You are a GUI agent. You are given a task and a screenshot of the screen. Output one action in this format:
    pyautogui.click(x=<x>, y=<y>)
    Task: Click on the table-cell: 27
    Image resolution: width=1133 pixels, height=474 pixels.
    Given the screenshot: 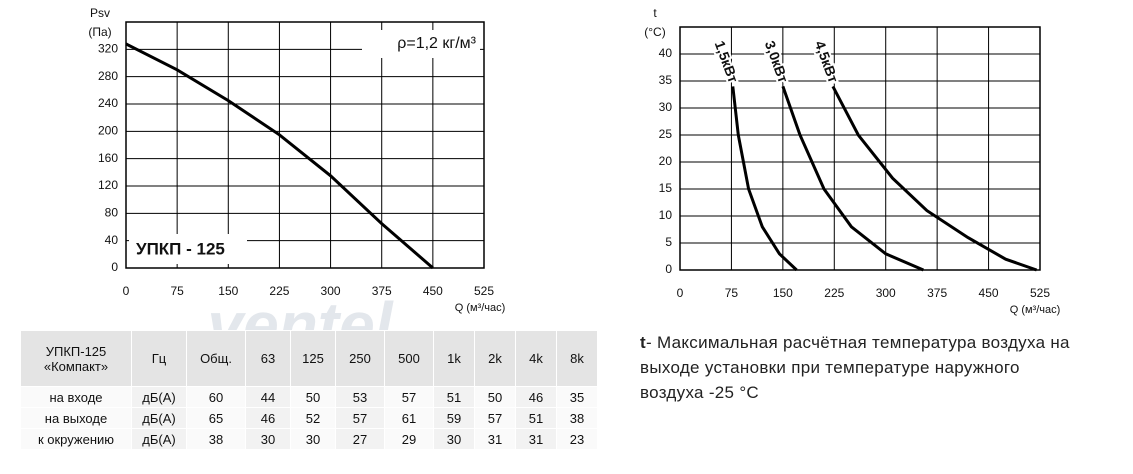 What is the action you would take?
    pyautogui.click(x=360, y=439)
    